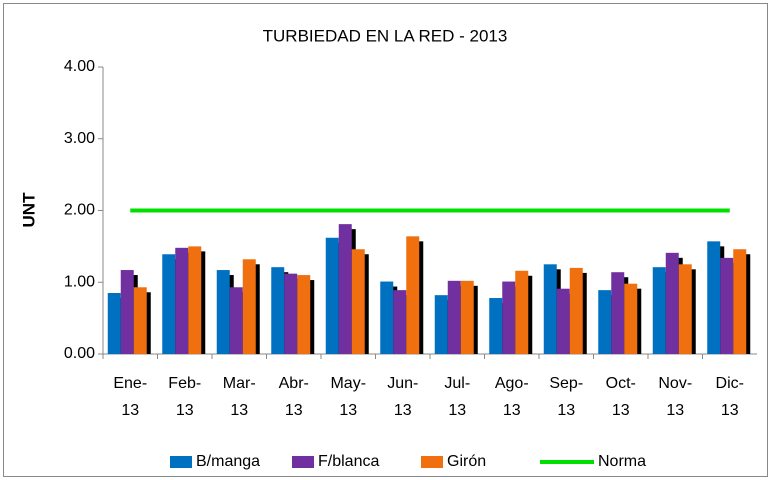 This screenshot has width=771, height=480. I want to click on y-tick-label: 1.00, so click(79, 281).